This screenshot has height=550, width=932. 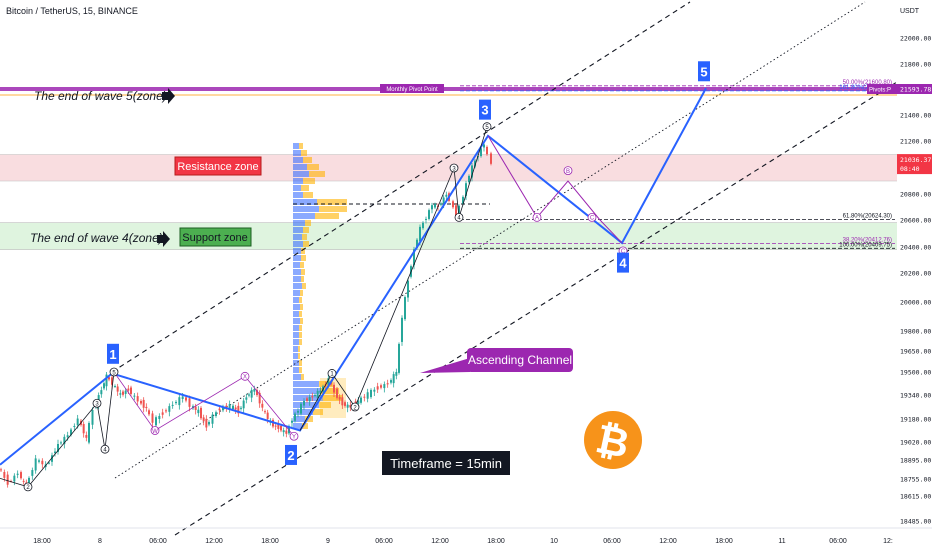 What do you see at coordinates (496, 360) in the screenshot?
I see `ascending-channel-label: Ascending Channel` at bounding box center [496, 360].